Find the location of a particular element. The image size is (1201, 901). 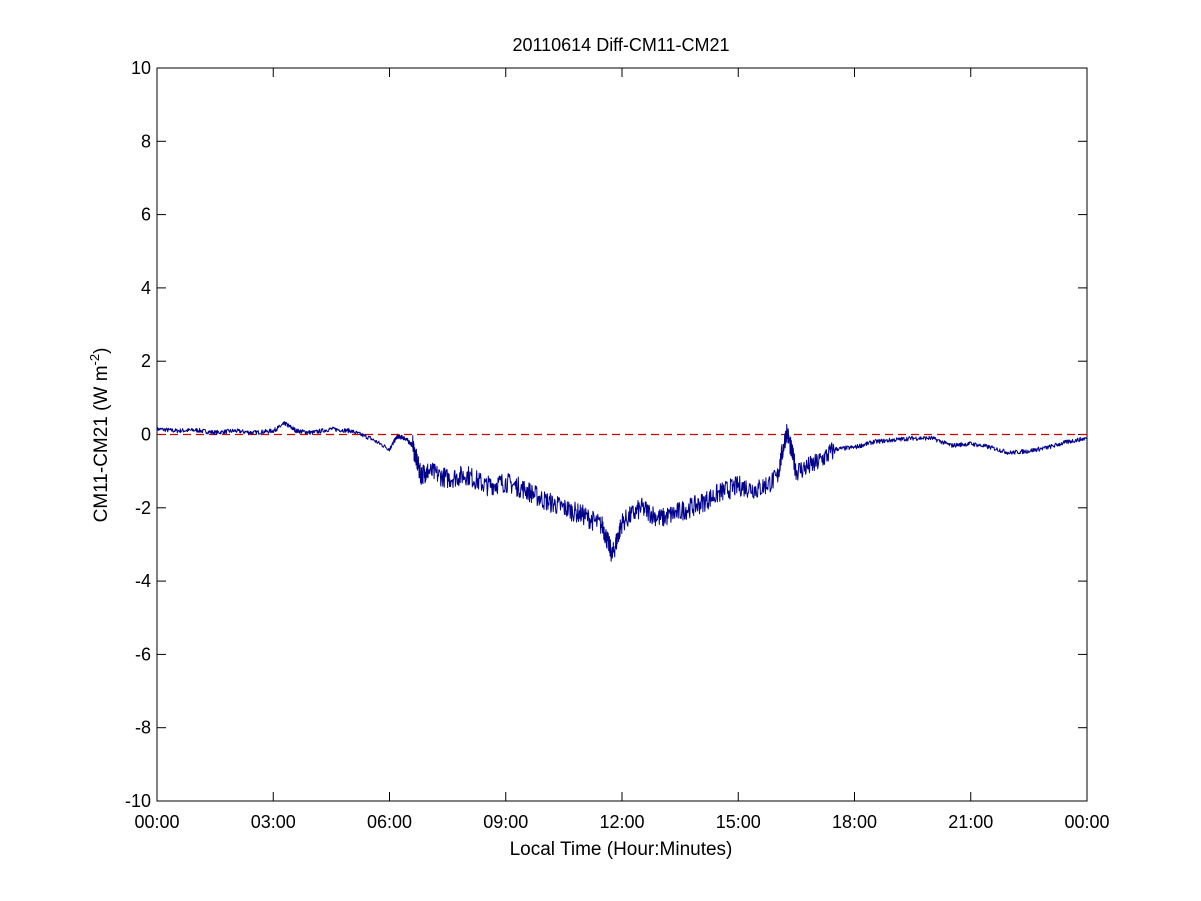

chart-title: 20110614 Diff-CM11-CM21 is located at coordinates (620, 45).